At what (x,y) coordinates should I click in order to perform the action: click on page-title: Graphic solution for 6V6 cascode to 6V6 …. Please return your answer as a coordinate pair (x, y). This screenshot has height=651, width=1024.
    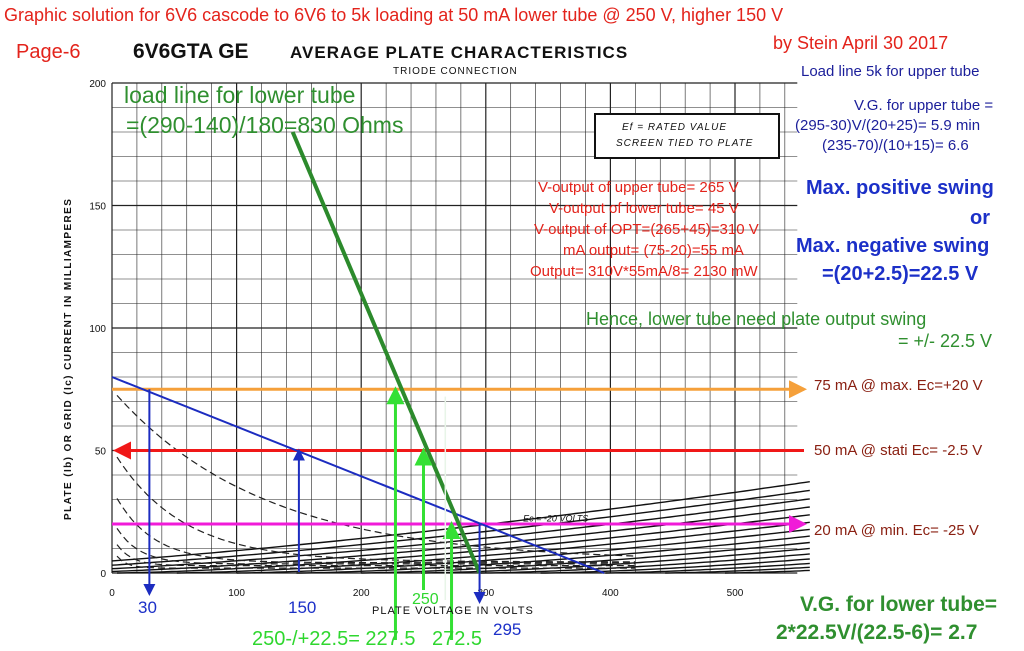
    Looking at the image, I should click on (394, 15).